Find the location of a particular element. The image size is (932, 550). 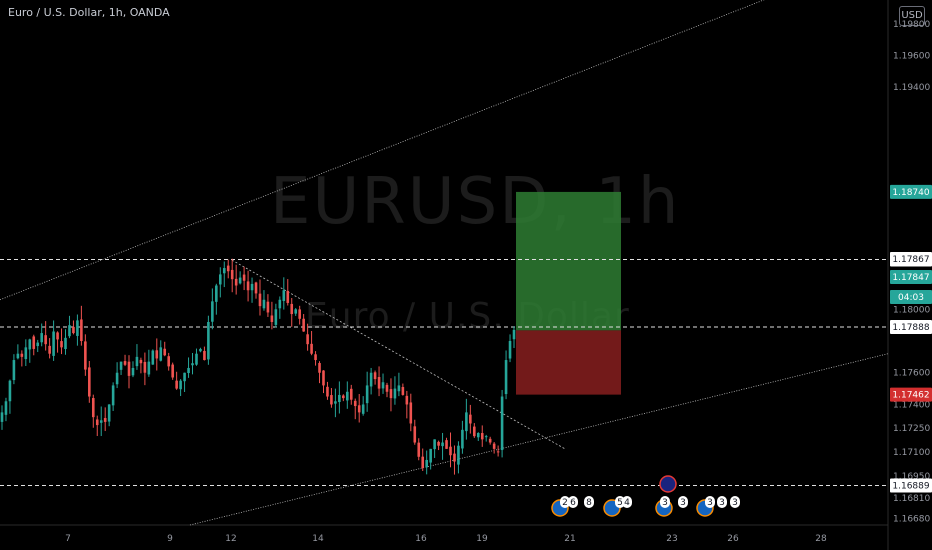

y-tick-label: 1.16810 is located at coordinates (911, 499).